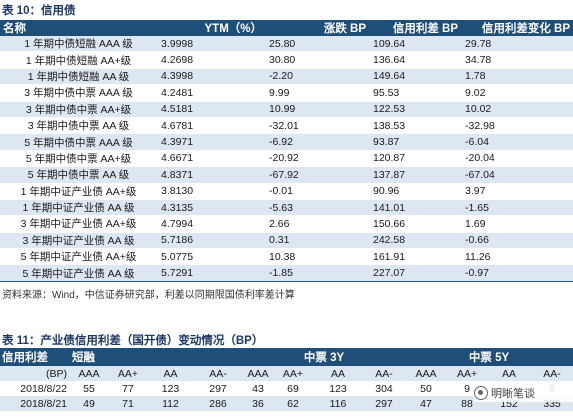 Image resolution: width=573 pixels, height=417 pixels. I want to click on value-cell: -2.20, so click(317, 77).